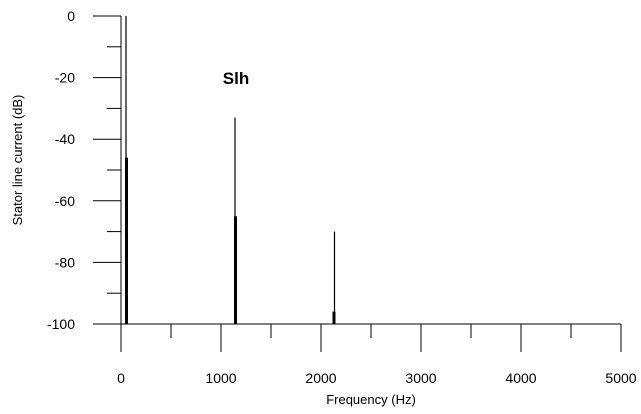 This screenshot has width=641, height=414. Describe the element at coordinates (65, 78) in the screenshot. I see `y-tick-label: -20` at that location.